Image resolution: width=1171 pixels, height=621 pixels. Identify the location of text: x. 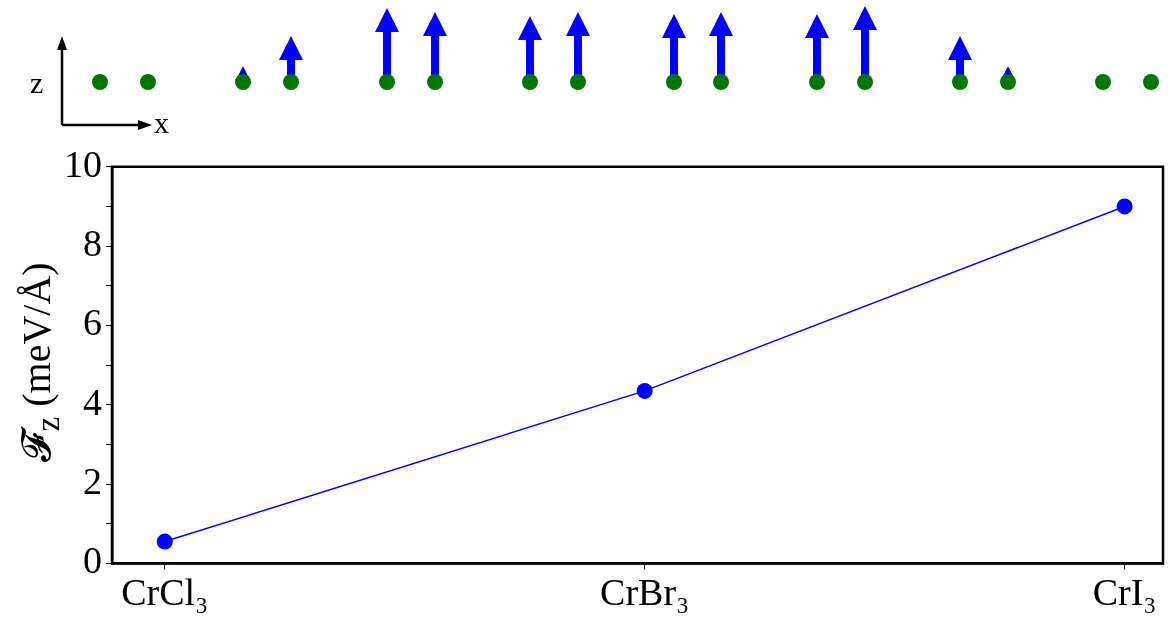
(161, 122).